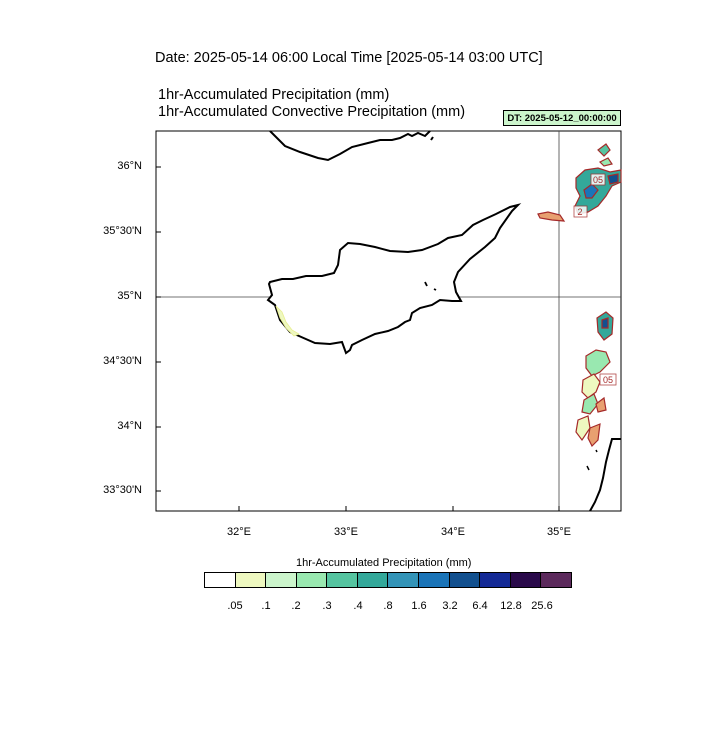 The image size is (720, 756). I want to click on colorbar-tick: .05, so click(235, 606).